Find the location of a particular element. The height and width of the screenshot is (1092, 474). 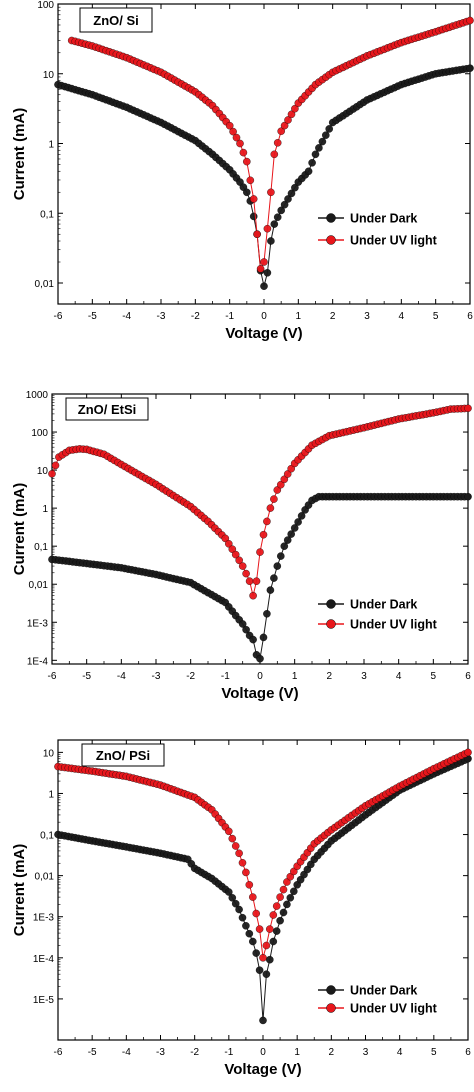

y-tick-label: 1E-3 is located at coordinates (44, 918).